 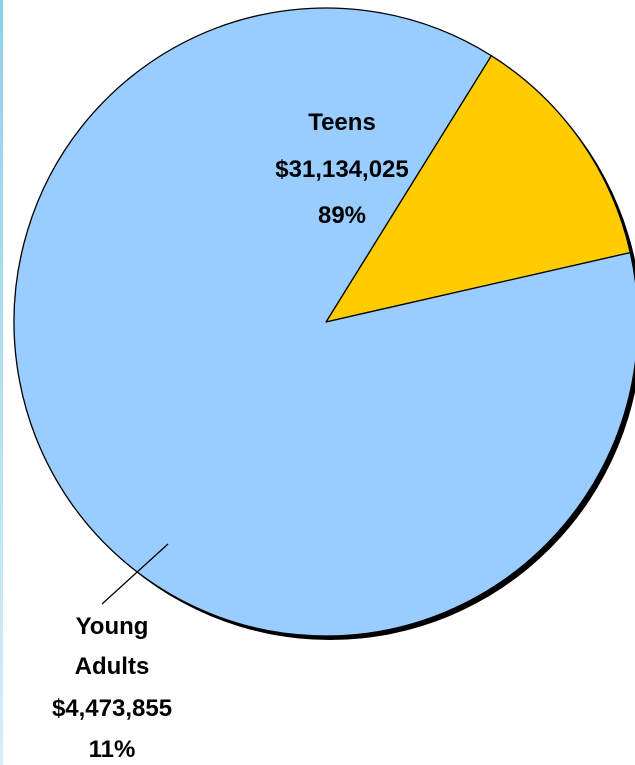 What do you see at coordinates (112, 688) in the screenshot?
I see `young-adults-label: Young Adults $4,473,855 11%` at bounding box center [112, 688].